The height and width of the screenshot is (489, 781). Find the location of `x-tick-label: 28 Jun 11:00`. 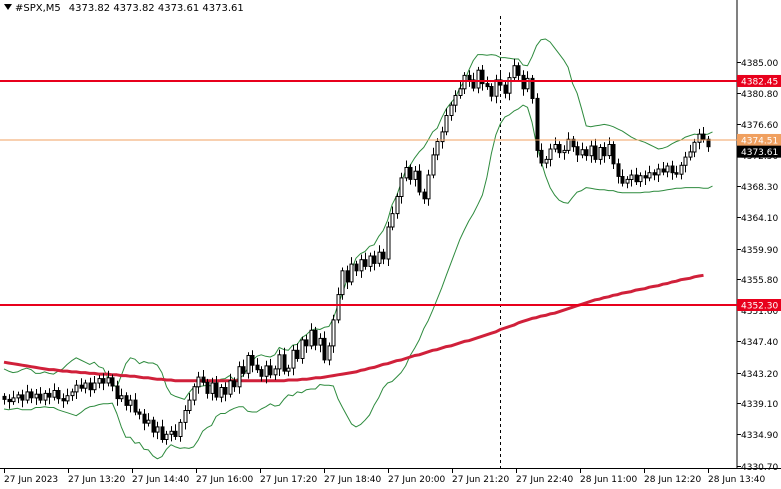

x-tick-label: 28 Jun 11:00 is located at coordinates (608, 480).